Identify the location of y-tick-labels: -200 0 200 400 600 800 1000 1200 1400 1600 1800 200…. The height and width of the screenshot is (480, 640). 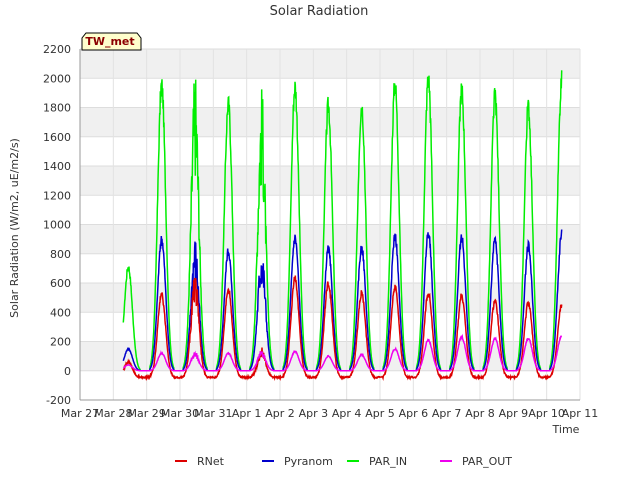
(57, 225).